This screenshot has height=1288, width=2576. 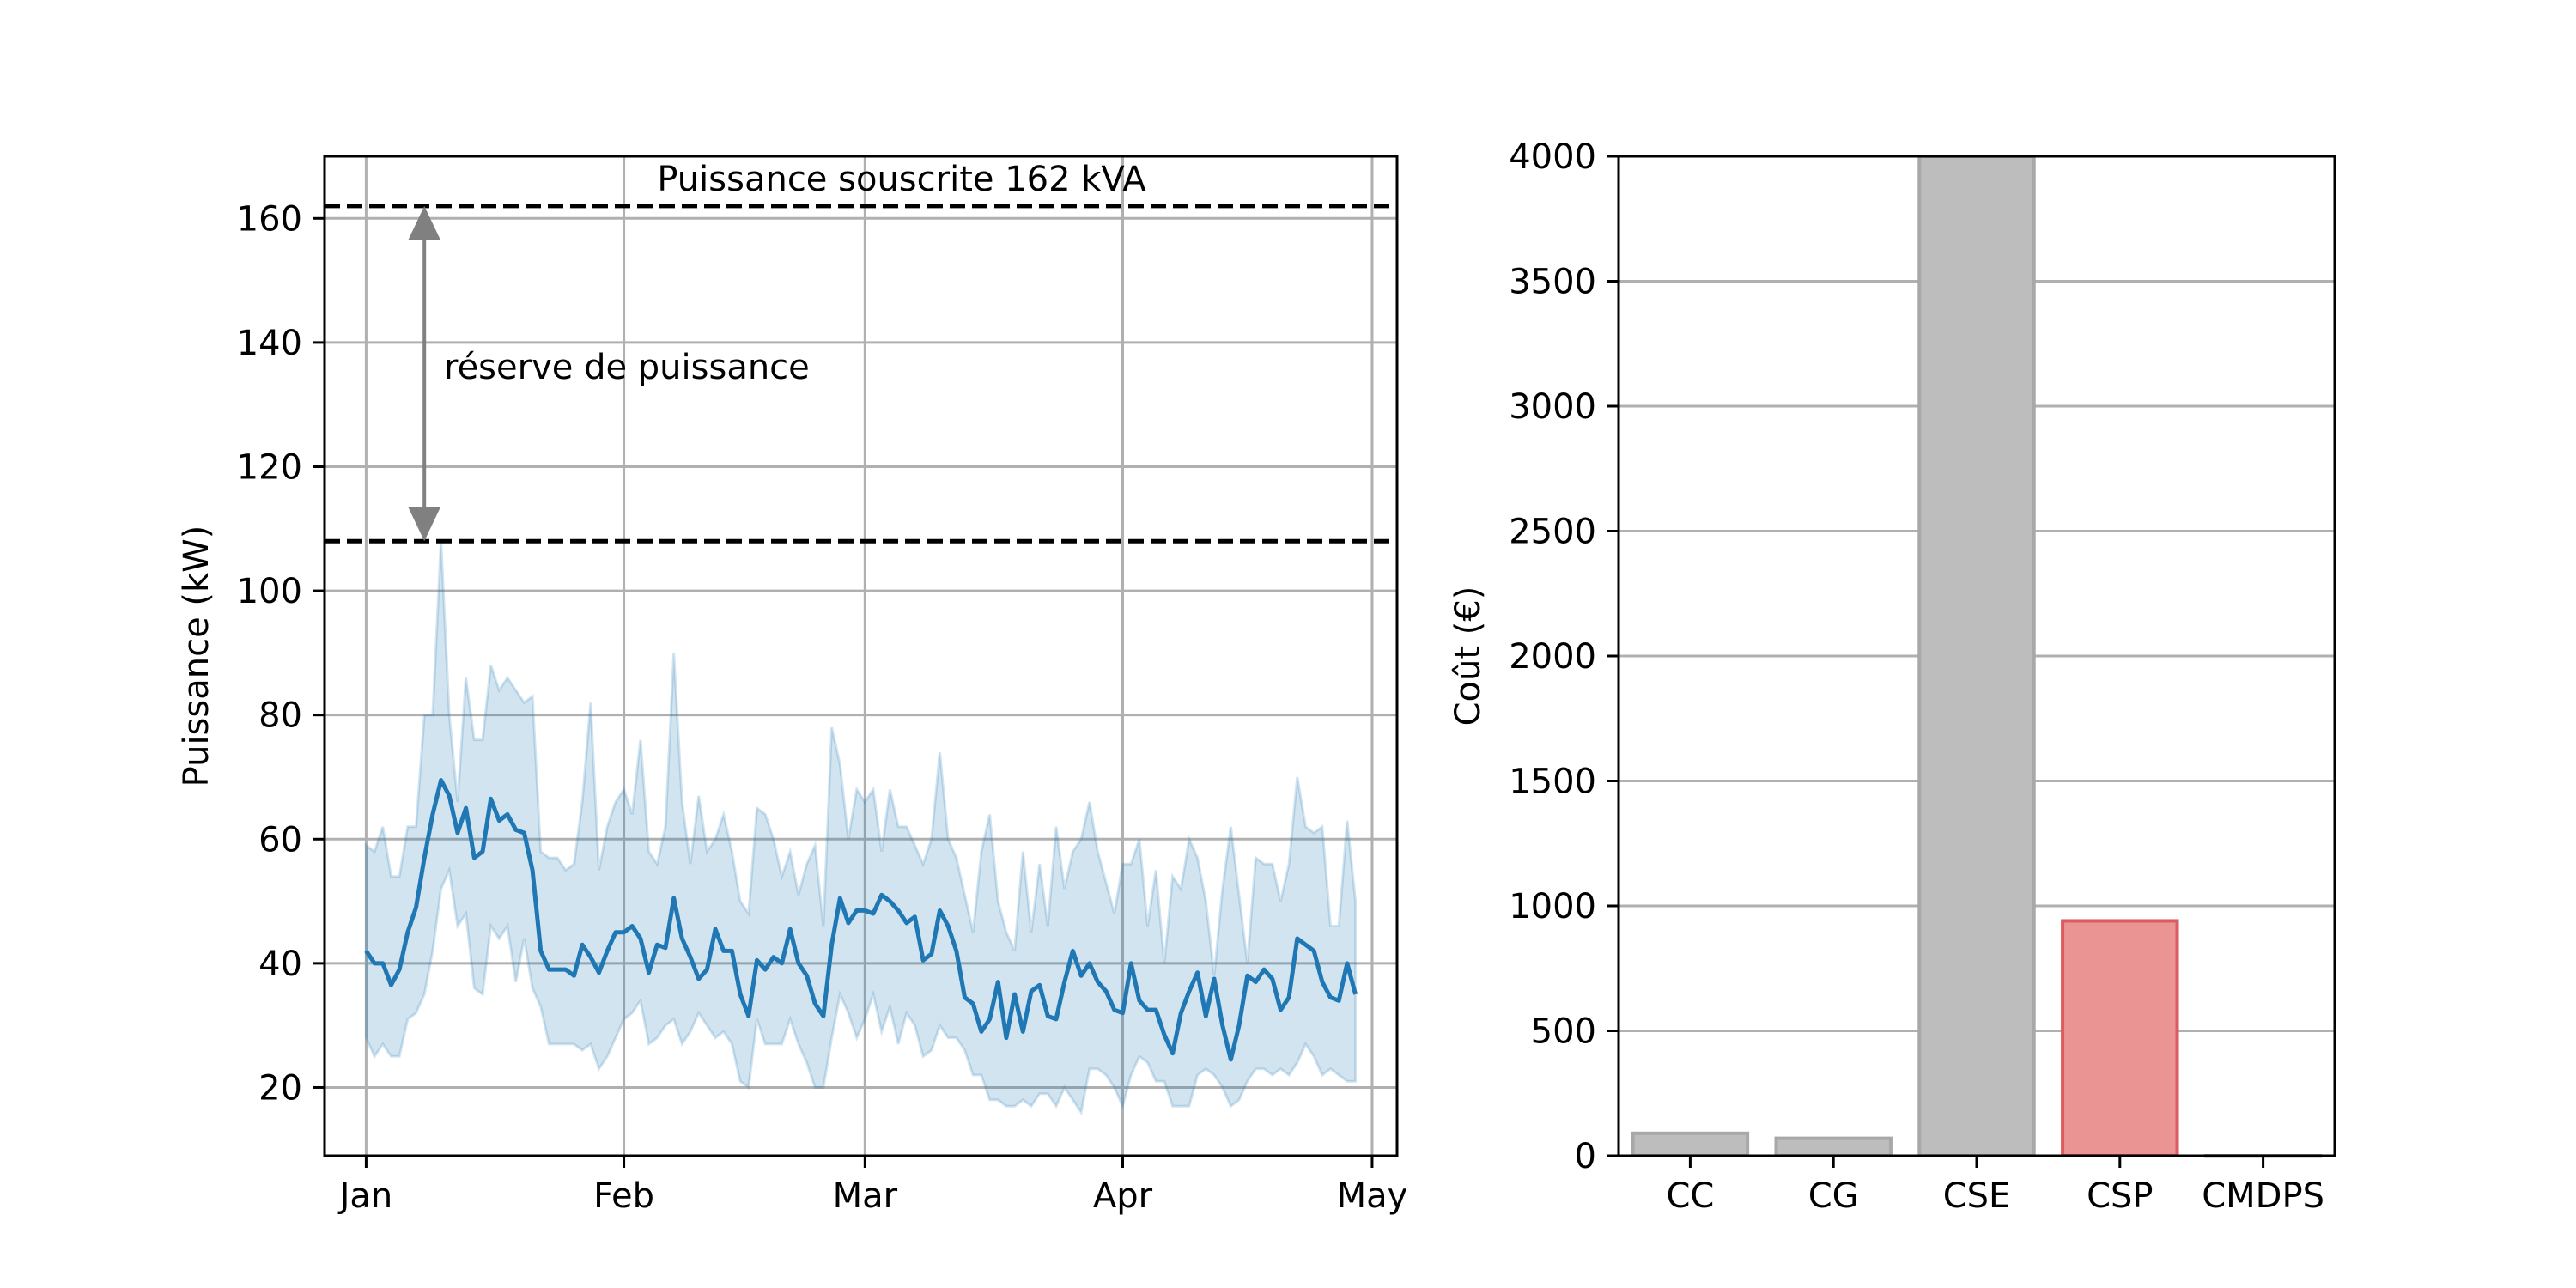 I want to click on x-tick-label: Mar, so click(x=865, y=1196).